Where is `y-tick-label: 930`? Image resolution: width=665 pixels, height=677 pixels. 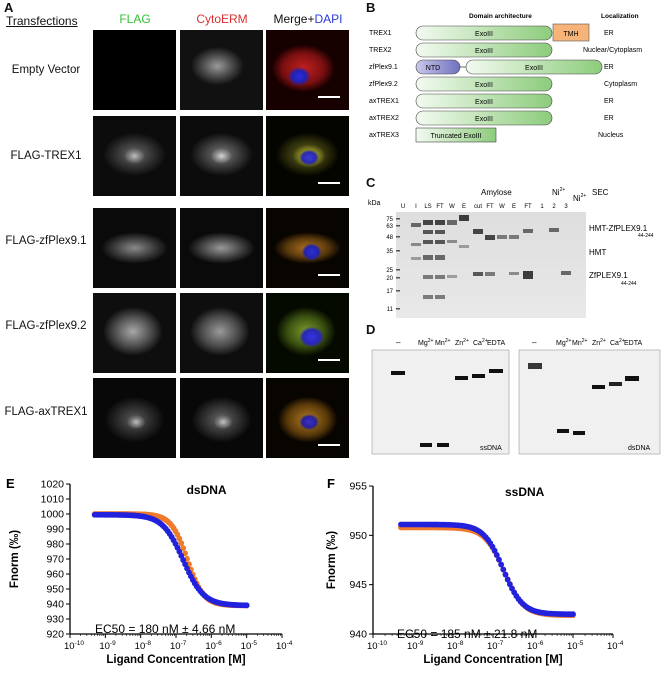
y-tick-label: 930 is located at coordinates (55, 620).